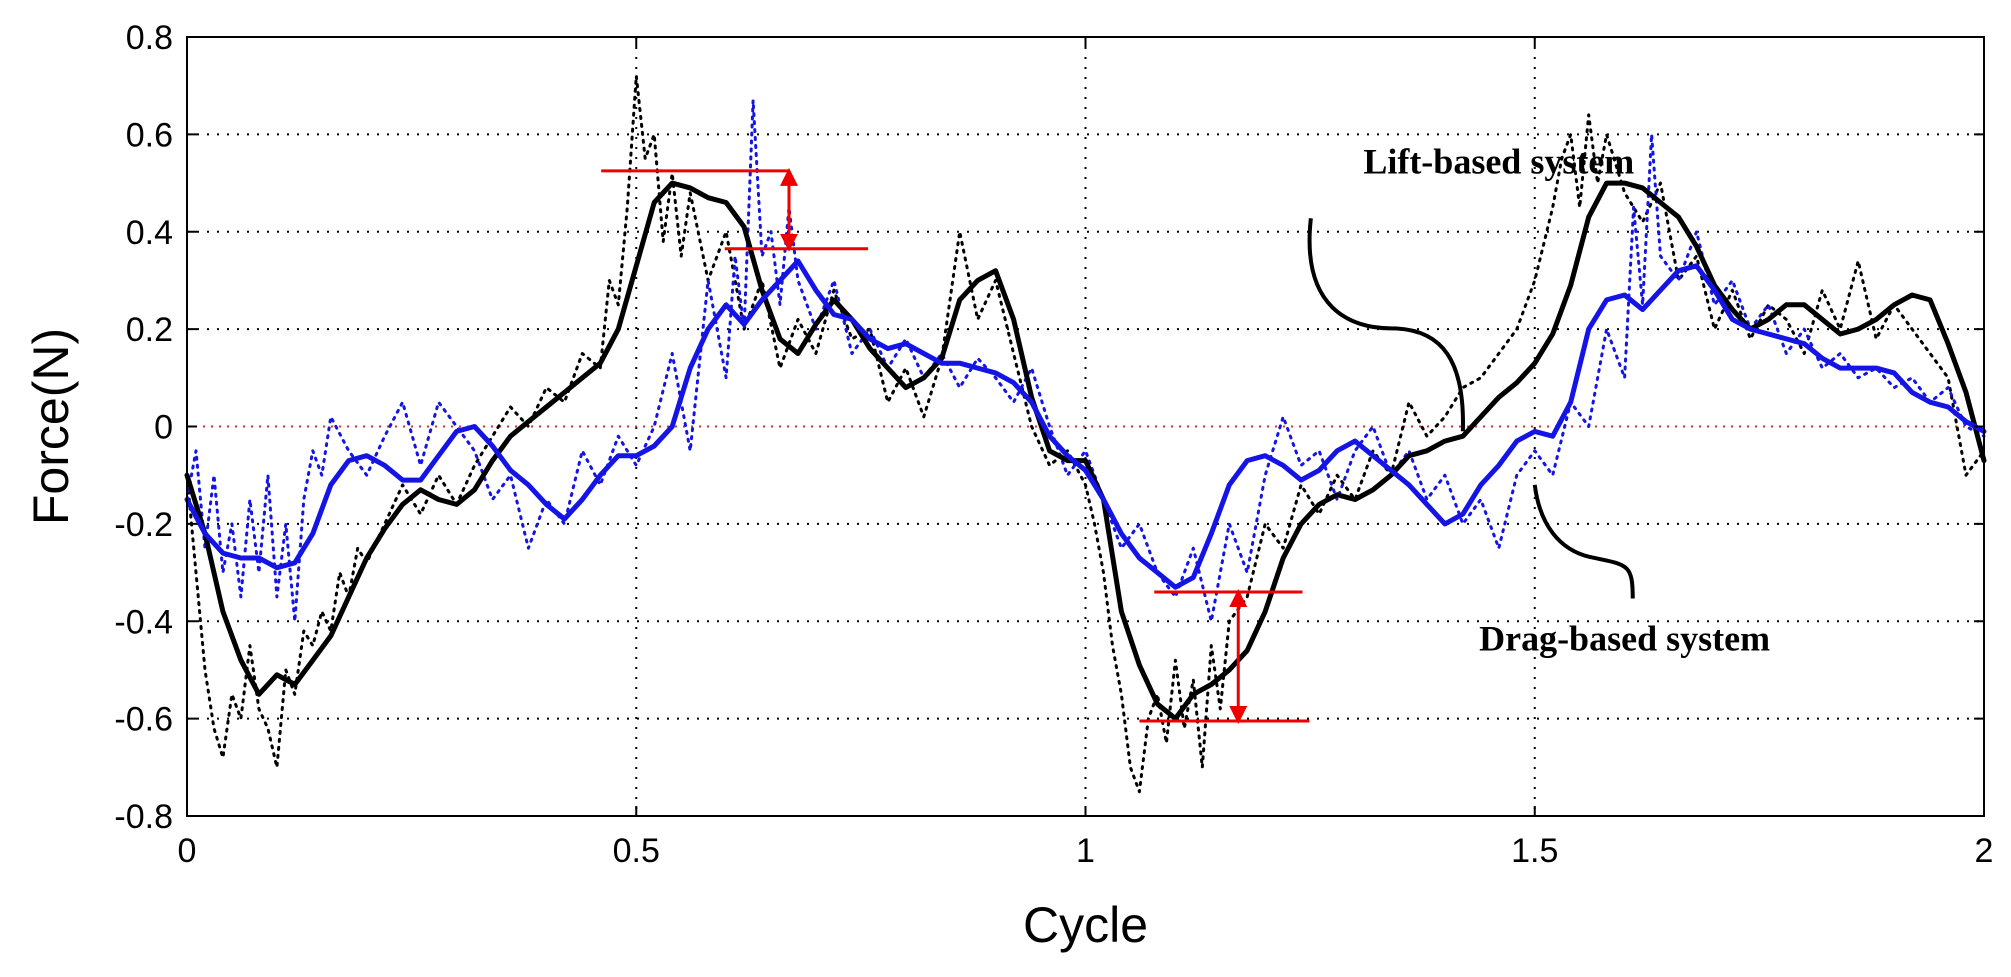 This screenshot has height=977, width=2011. Describe the element at coordinates (1984, 851) in the screenshot. I see `x-tick-label: 2` at that location.